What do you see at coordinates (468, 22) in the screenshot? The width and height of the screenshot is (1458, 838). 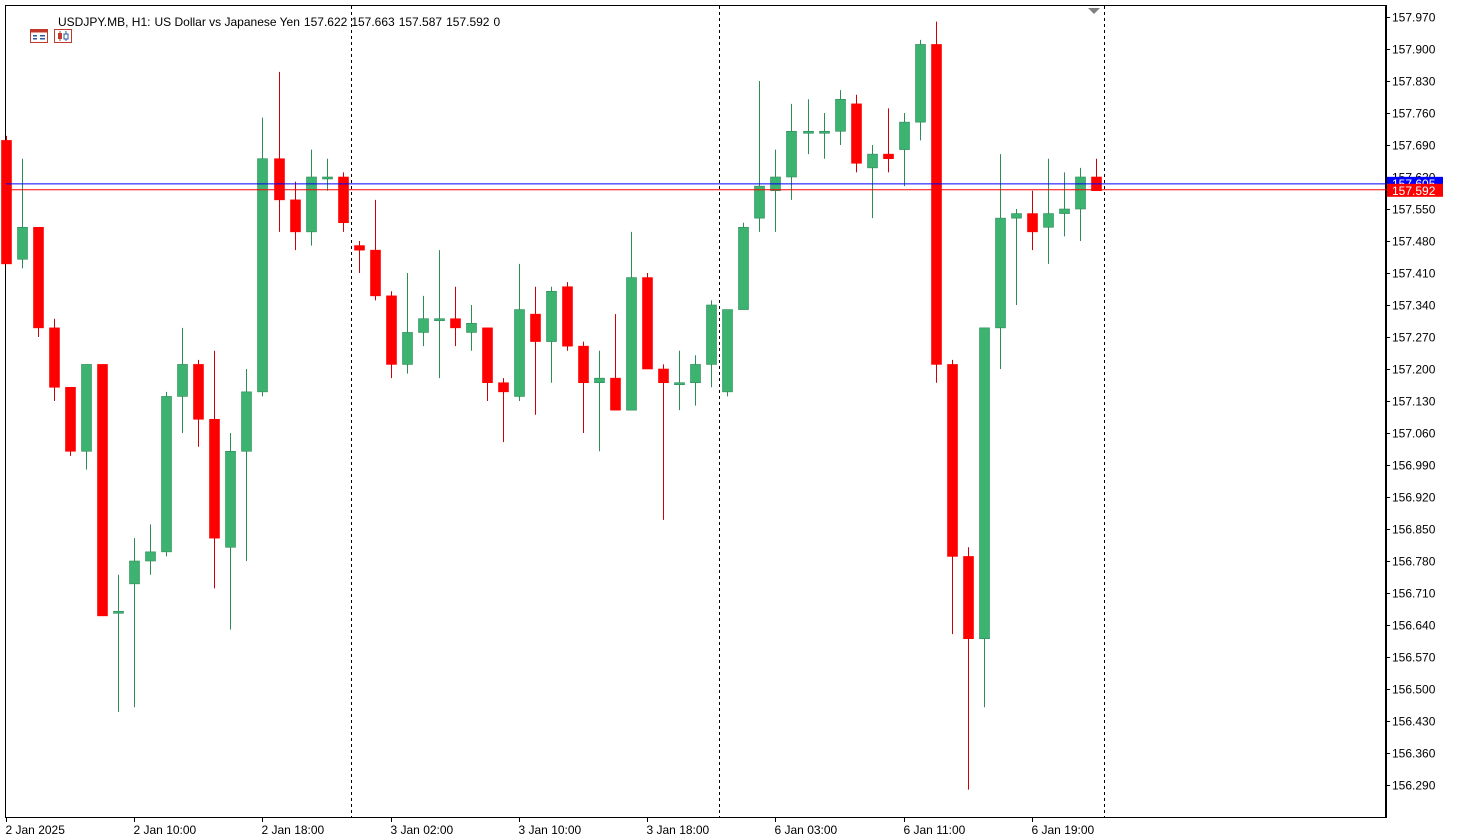 I see `close-value: 157.592` at bounding box center [468, 22].